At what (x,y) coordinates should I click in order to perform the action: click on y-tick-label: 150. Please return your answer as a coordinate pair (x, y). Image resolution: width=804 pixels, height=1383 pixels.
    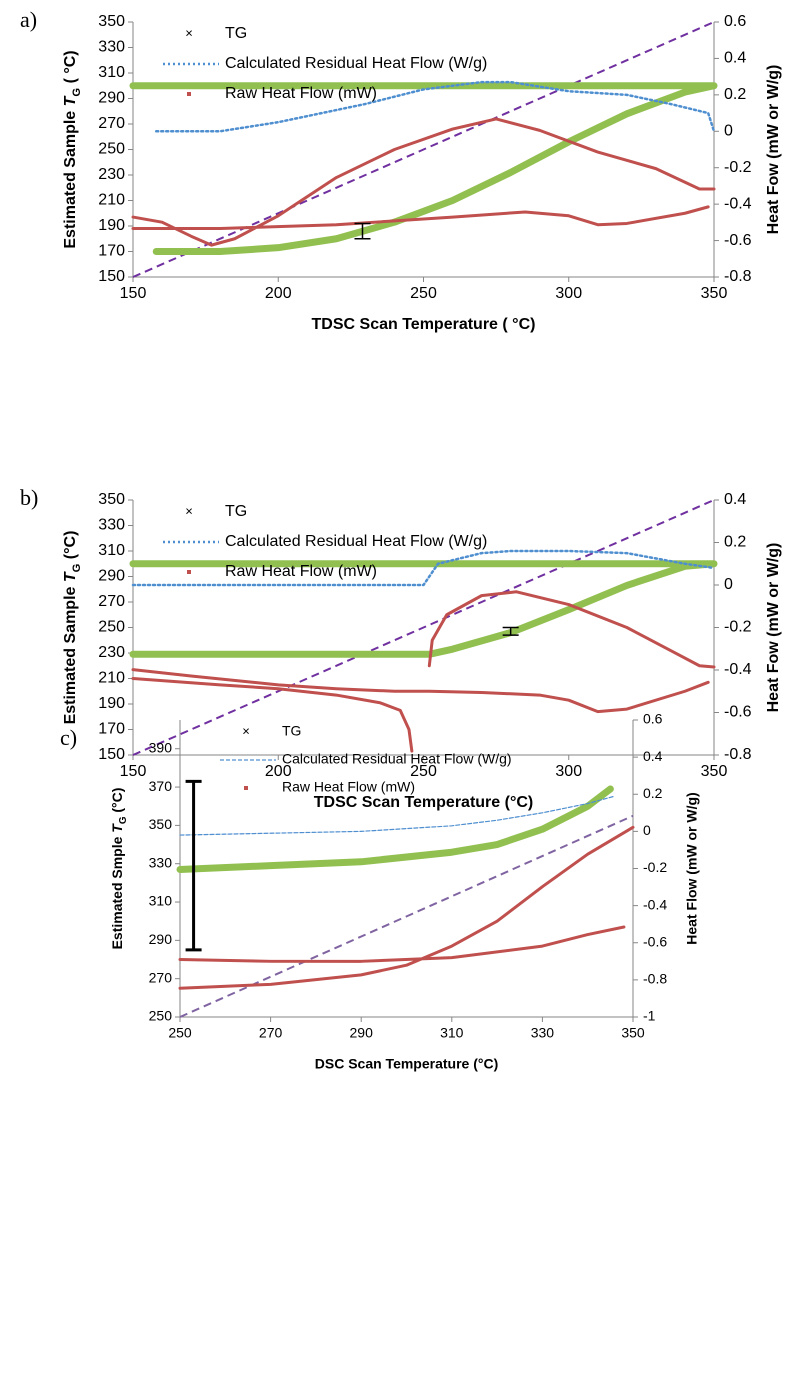
    Looking at the image, I should click on (111, 754).